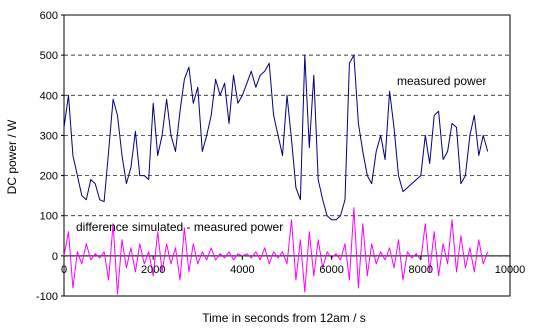 This screenshot has height=329, width=539. What do you see at coordinates (49, 217) in the screenshot?
I see `y-tick-label: 100` at bounding box center [49, 217].